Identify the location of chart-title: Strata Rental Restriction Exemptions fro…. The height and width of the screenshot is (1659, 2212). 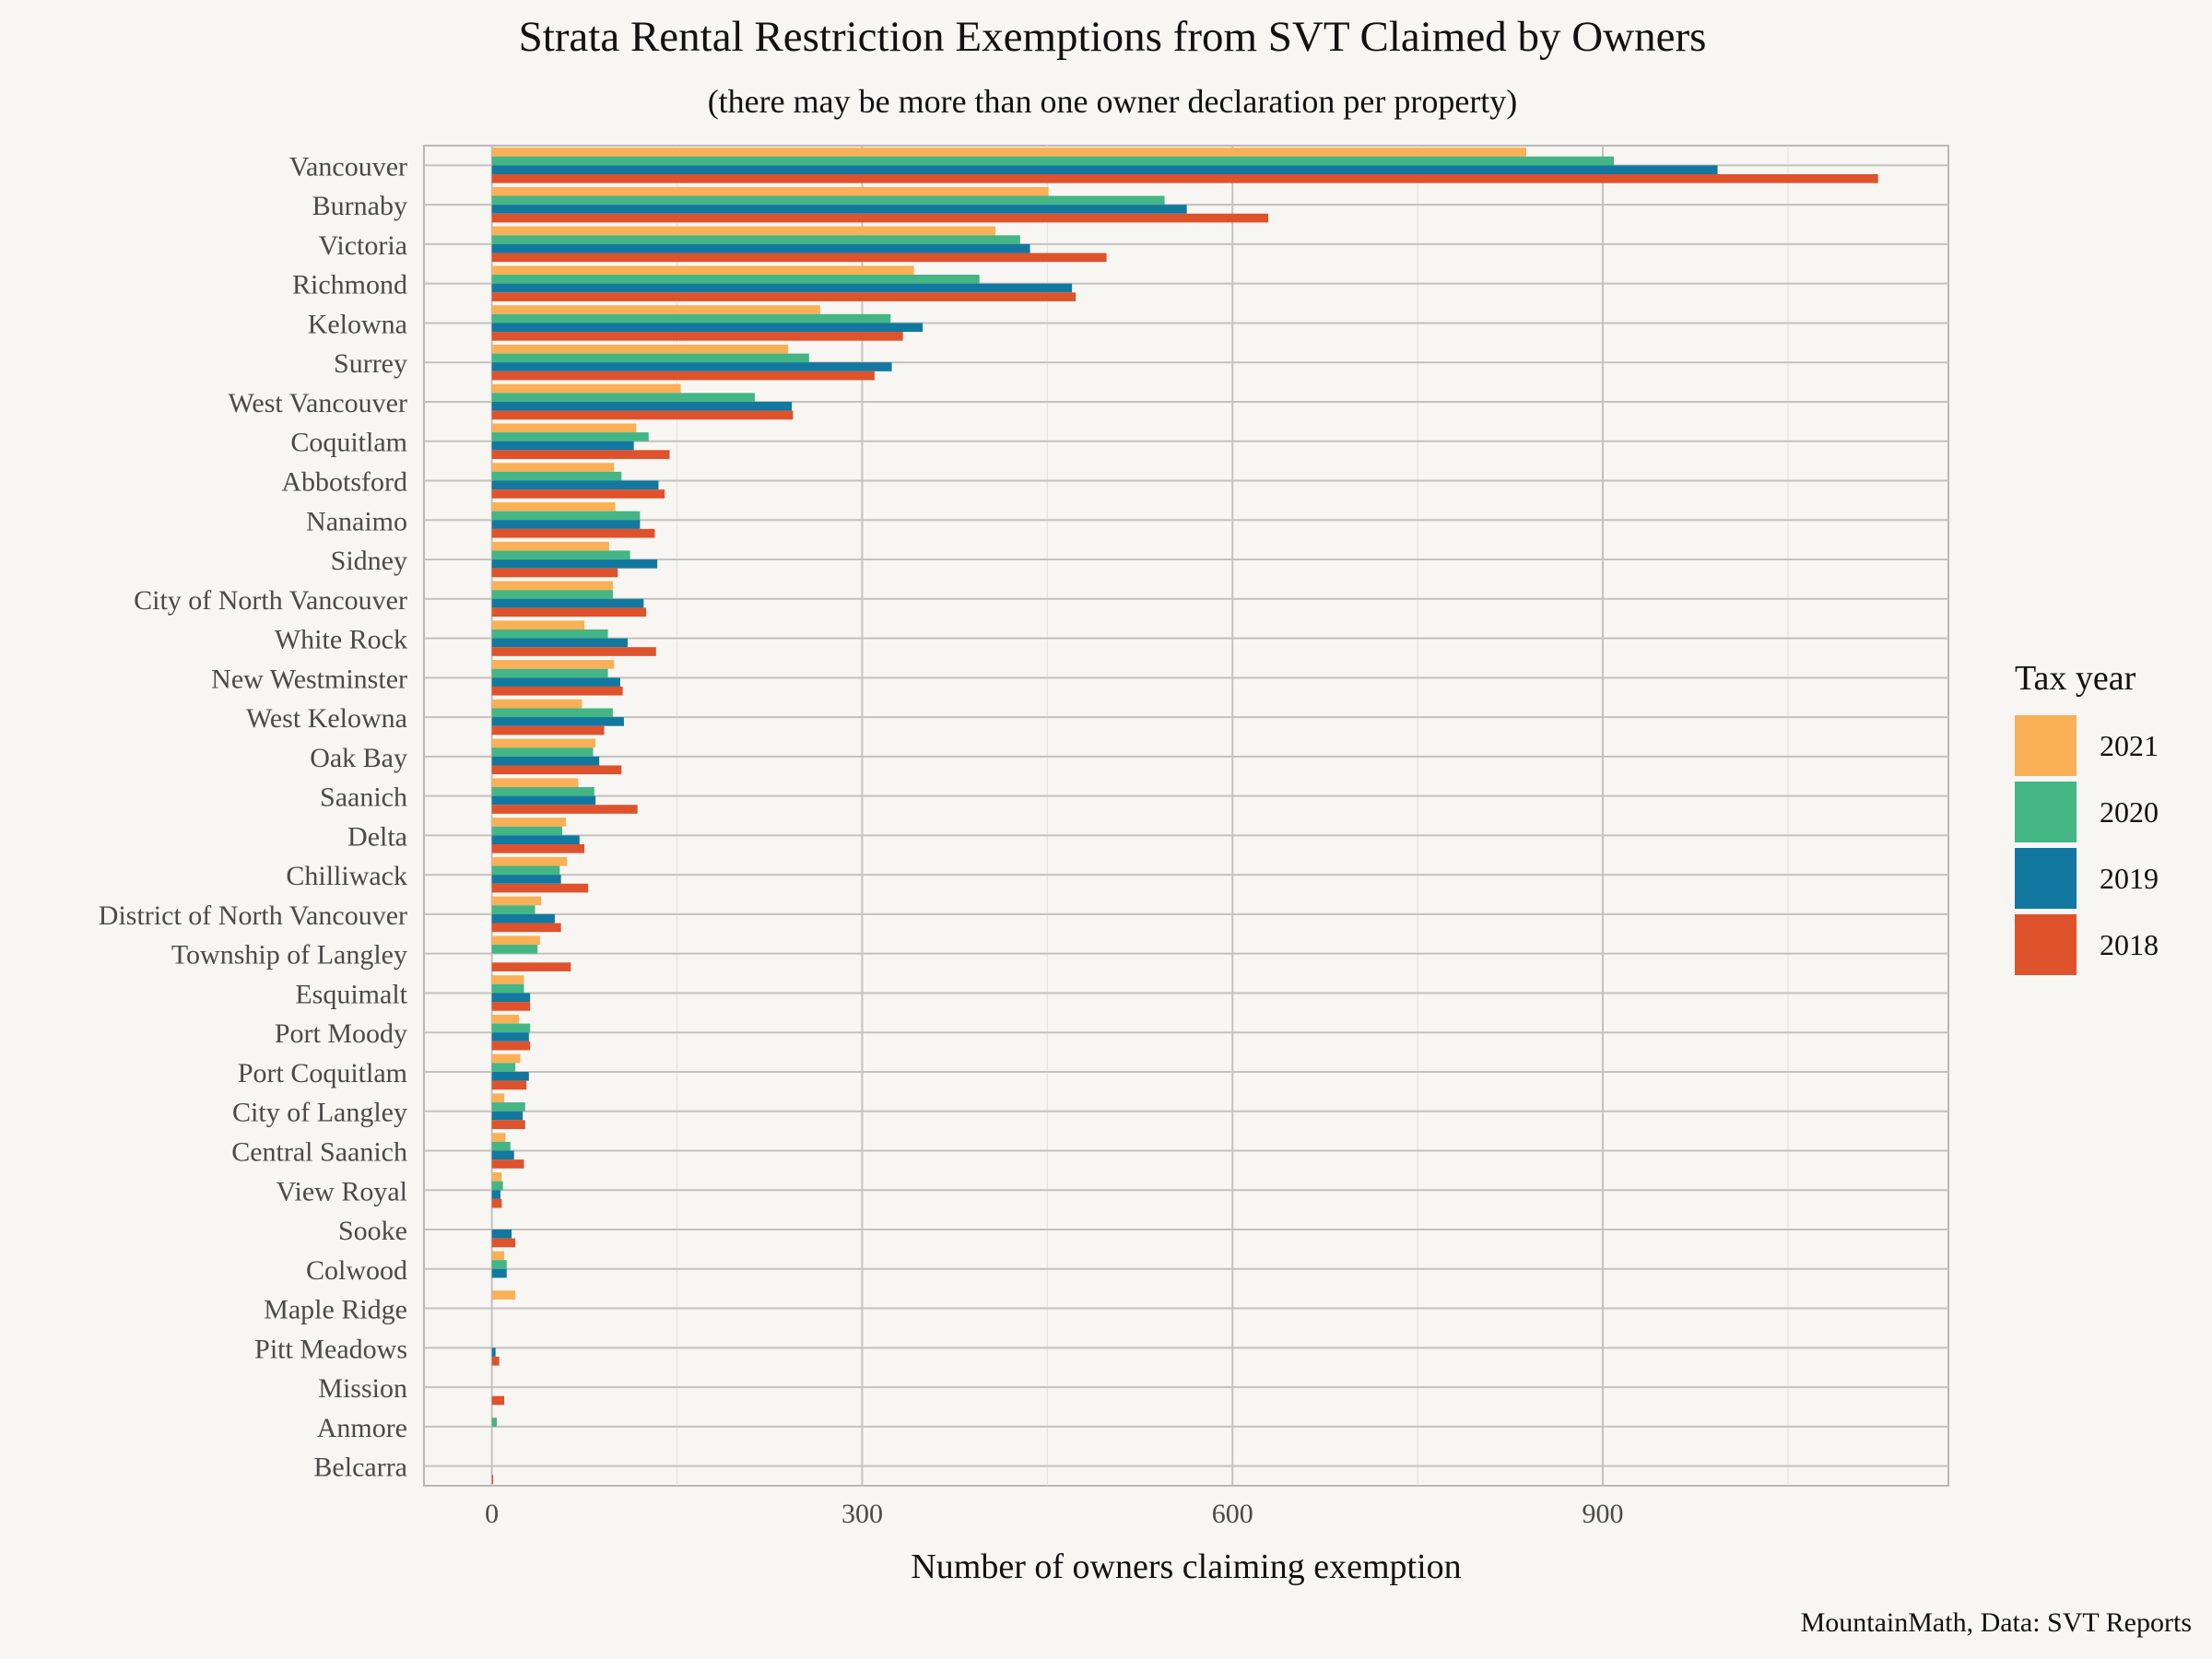
(1113, 37).